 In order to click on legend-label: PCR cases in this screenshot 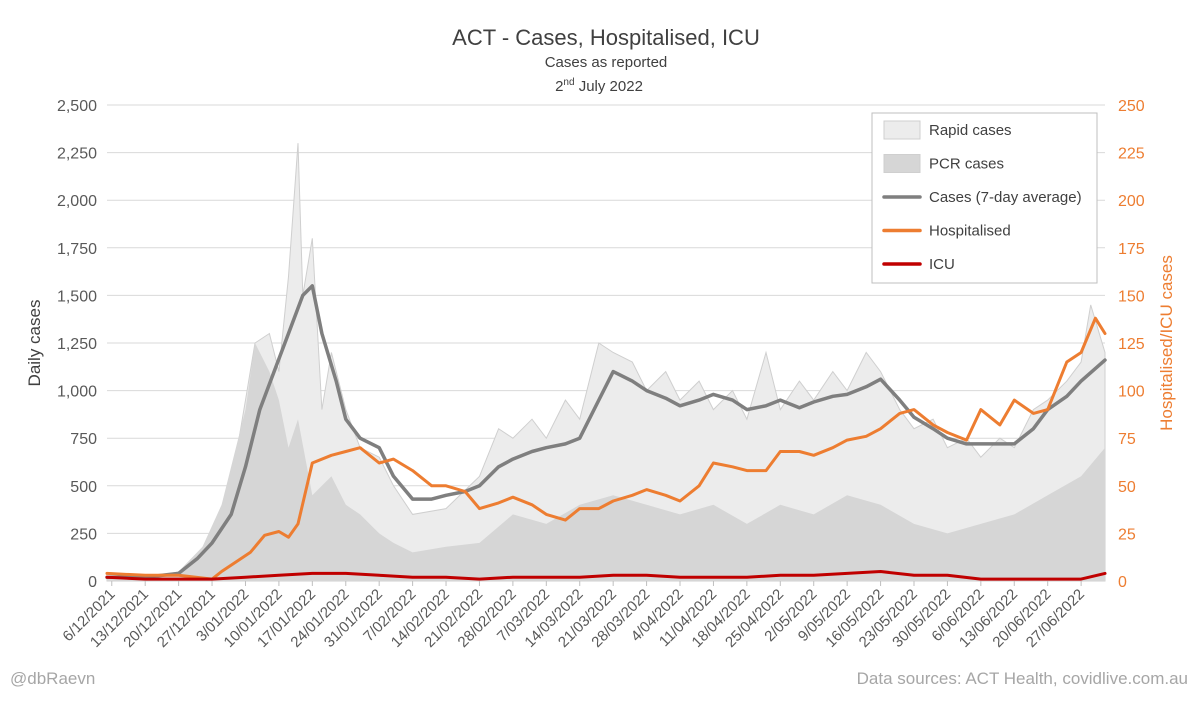, I will do `click(966, 164)`.